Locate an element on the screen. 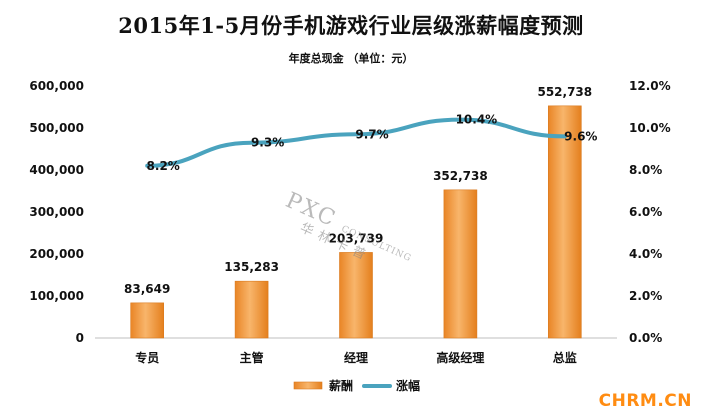 The height and width of the screenshot is (419, 702). line-data-label: 9.7% is located at coordinates (371, 134).